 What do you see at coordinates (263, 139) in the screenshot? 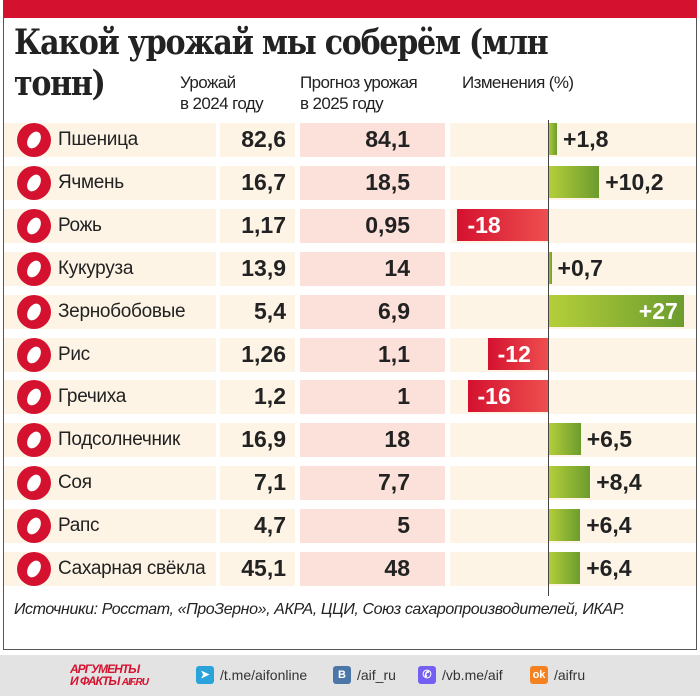
I see `value-2024: 82,6` at bounding box center [263, 139].